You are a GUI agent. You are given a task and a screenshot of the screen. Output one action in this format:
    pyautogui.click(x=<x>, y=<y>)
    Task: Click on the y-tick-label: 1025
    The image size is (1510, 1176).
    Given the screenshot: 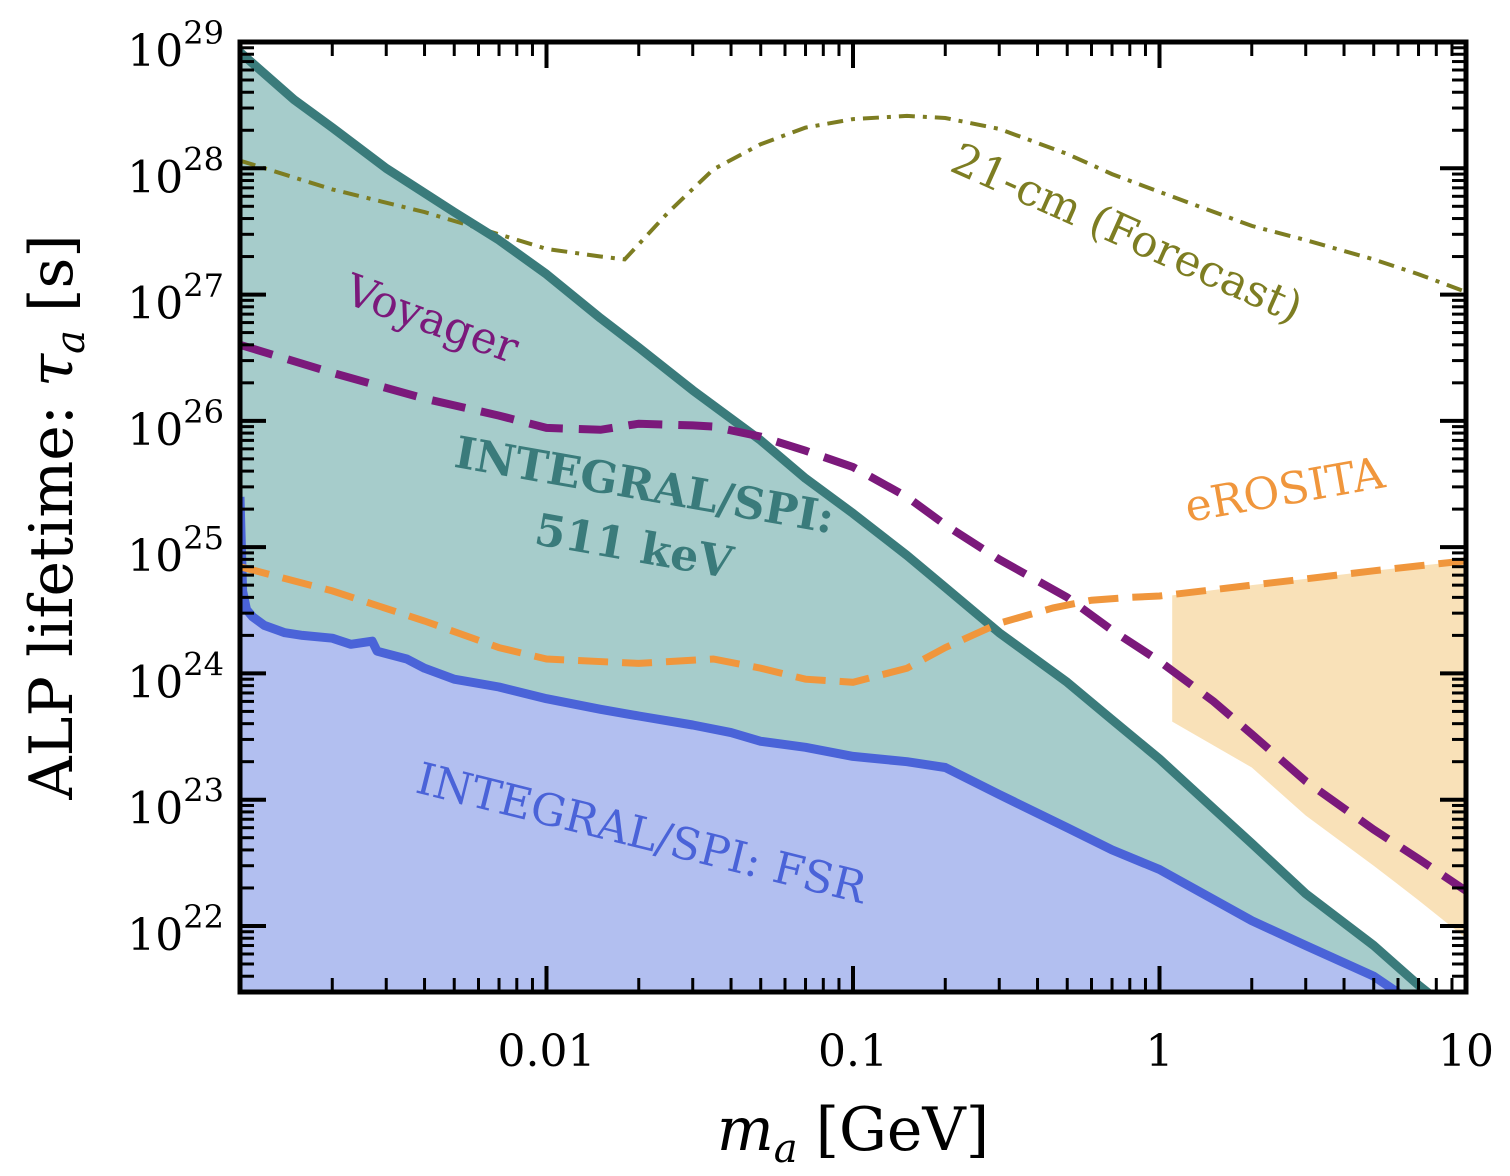 What is the action you would take?
    pyautogui.click(x=175, y=550)
    